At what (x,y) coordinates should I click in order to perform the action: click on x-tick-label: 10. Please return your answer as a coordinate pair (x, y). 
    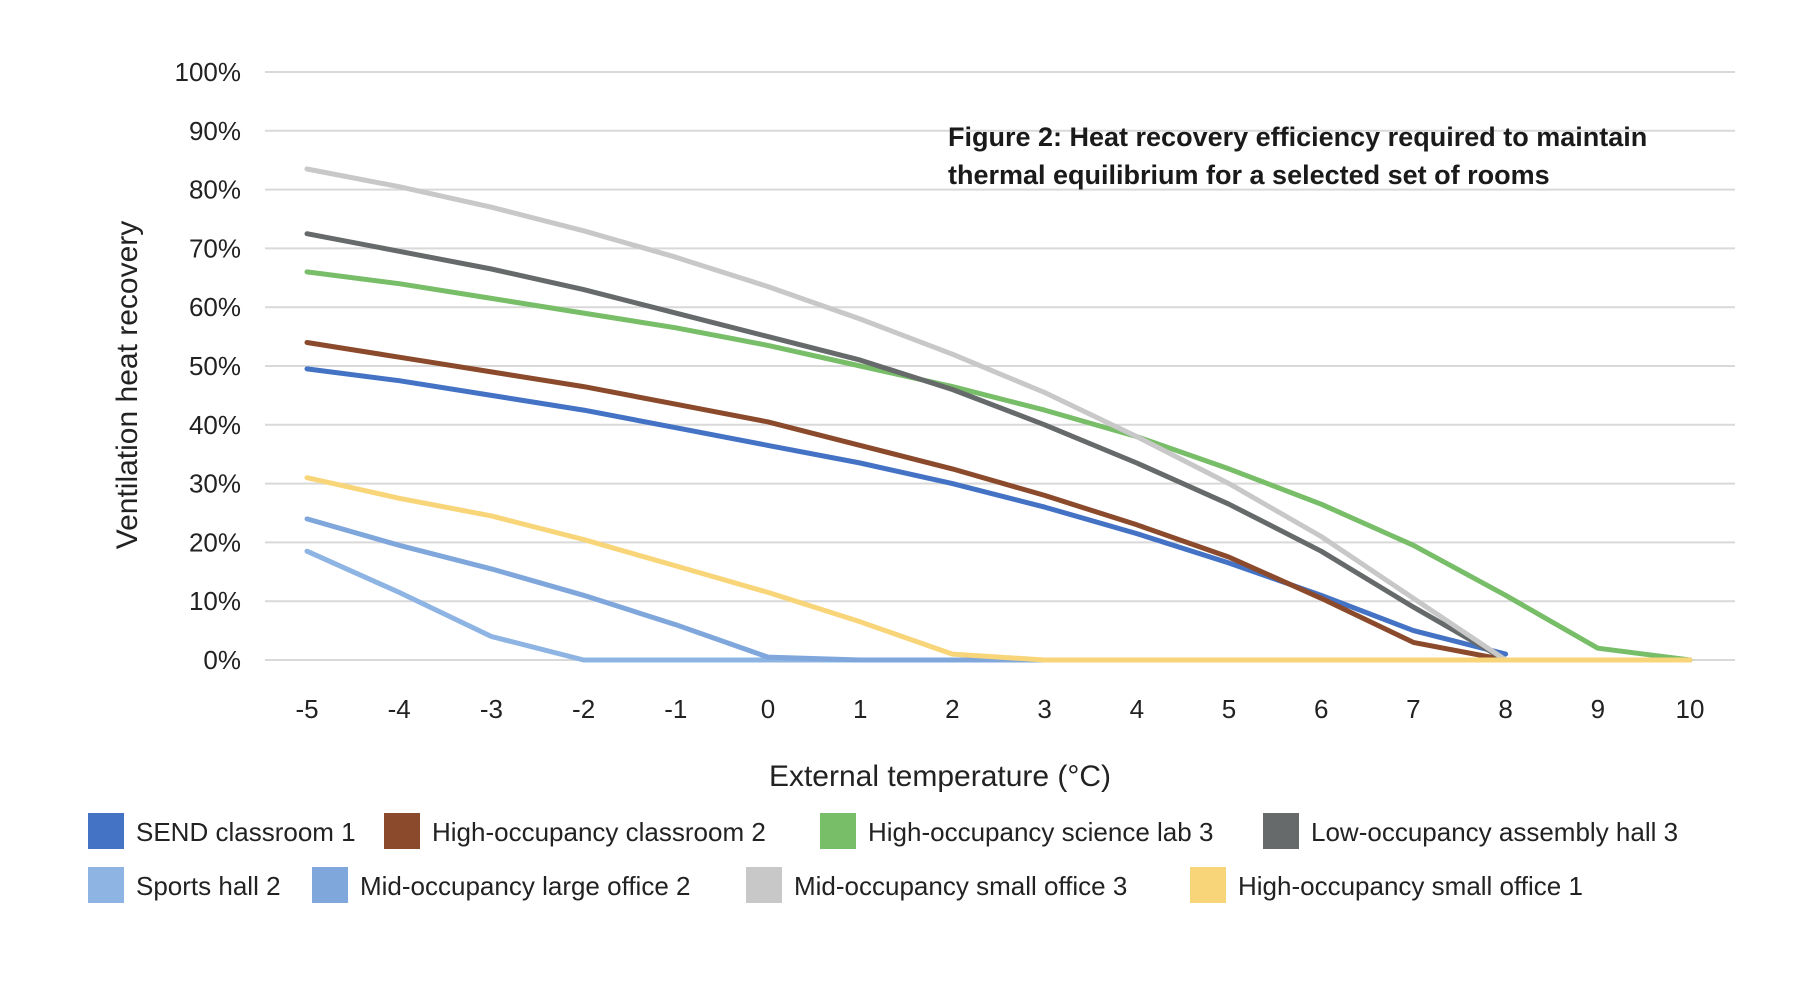
    Looking at the image, I should click on (1690, 709).